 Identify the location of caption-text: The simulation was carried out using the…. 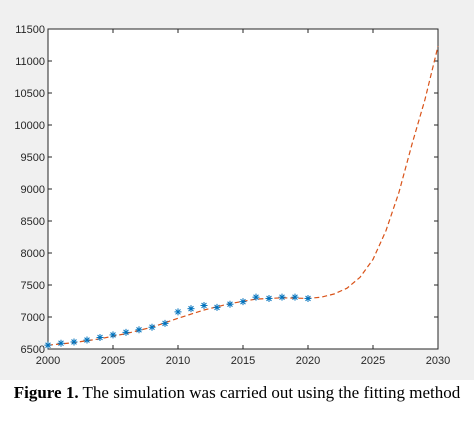
(269, 392).